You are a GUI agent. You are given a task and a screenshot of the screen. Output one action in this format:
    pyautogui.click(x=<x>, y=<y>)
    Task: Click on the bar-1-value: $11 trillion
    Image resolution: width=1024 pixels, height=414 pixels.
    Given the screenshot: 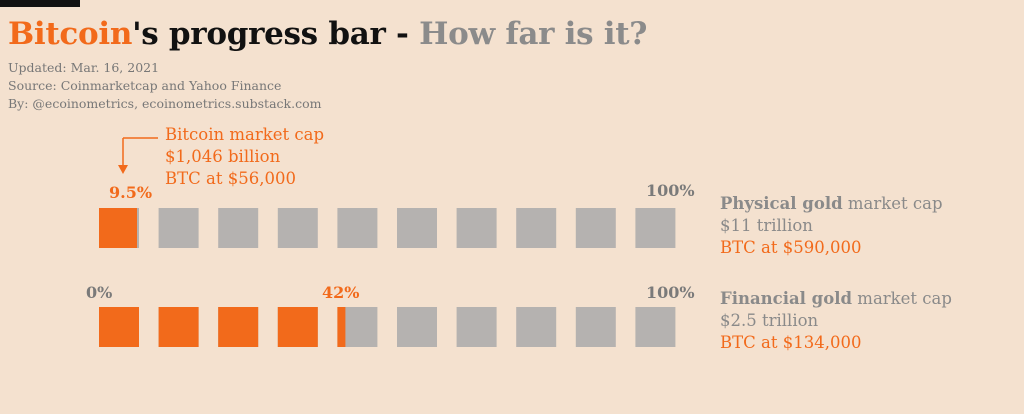 What is the action you would take?
    pyautogui.click(x=766, y=225)
    